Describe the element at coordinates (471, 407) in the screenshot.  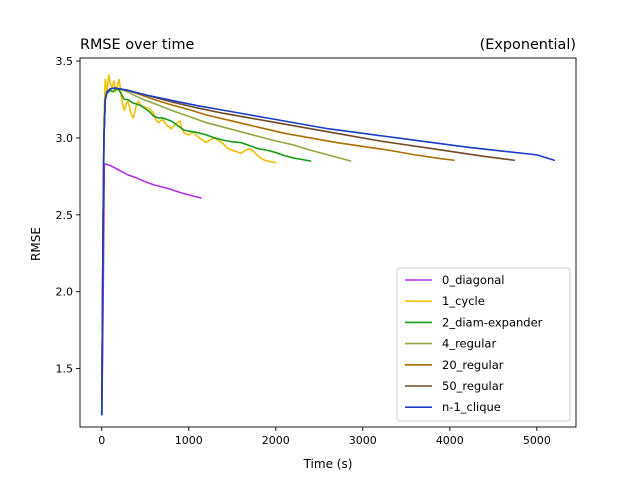
I see `legend-label-n-1_clique: n-1_clique` at that location.